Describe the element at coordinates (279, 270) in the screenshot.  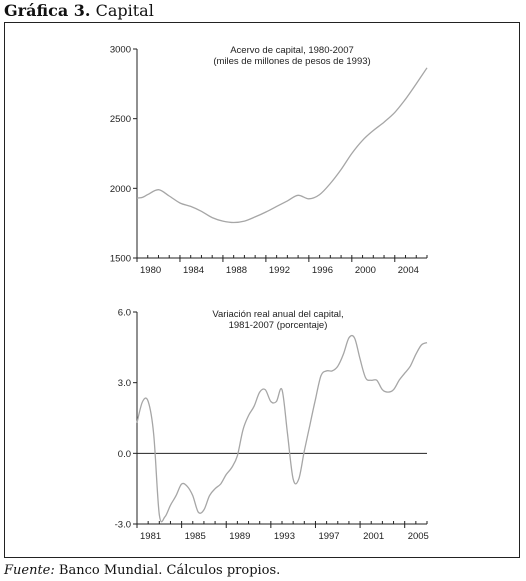
I see `chart1-x-tick-label: 1992` at that location.